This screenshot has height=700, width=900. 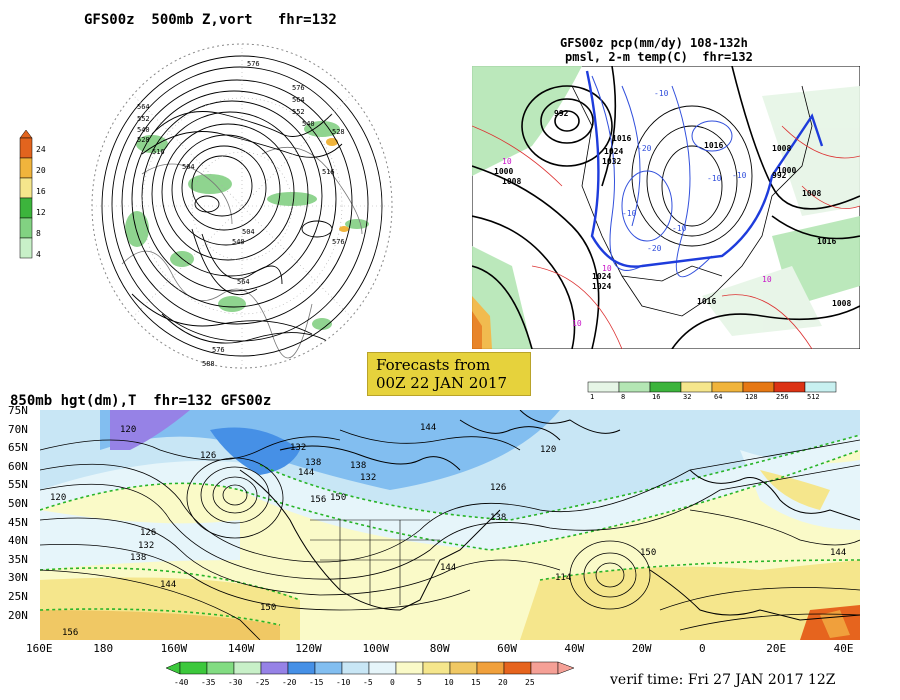 I want to click on vort-legend-tick: 8, so click(x=38, y=233).